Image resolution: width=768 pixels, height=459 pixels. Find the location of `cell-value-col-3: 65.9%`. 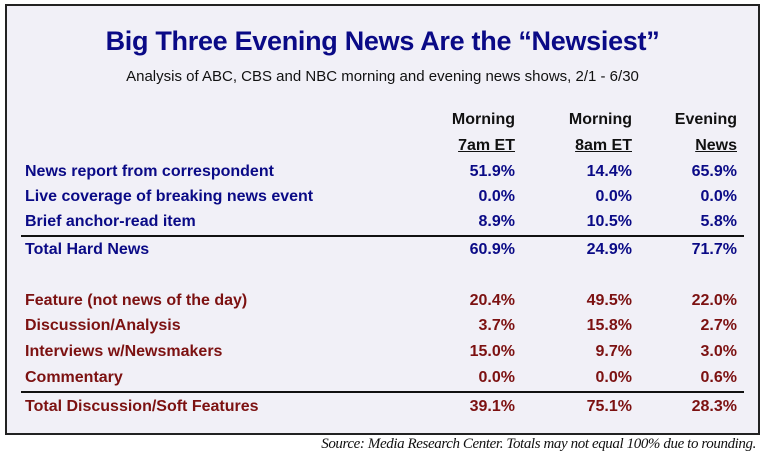

cell-value-col-3: 65.9% is located at coordinates (714, 171).